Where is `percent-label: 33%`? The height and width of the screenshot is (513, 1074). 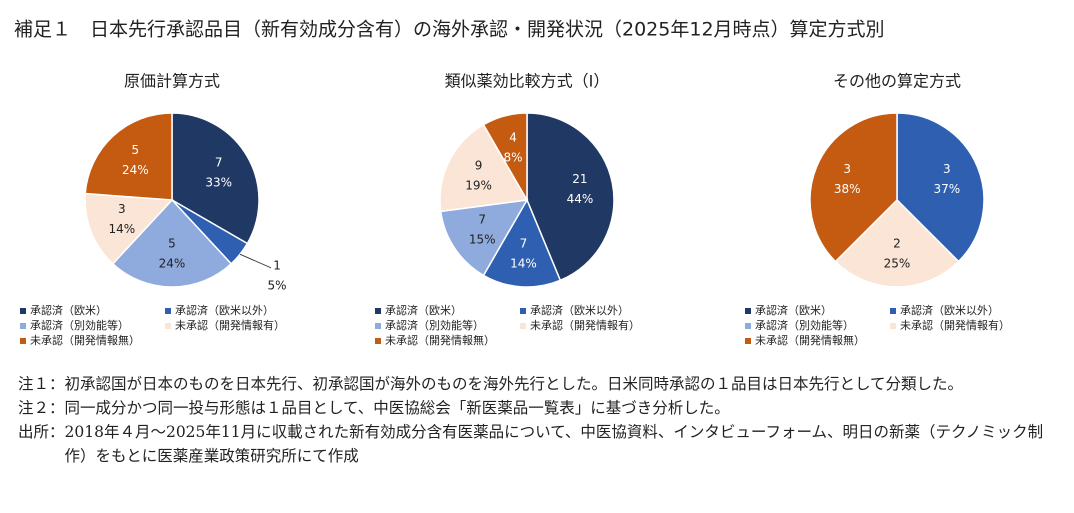 percent-label: 33% is located at coordinates (218, 183).